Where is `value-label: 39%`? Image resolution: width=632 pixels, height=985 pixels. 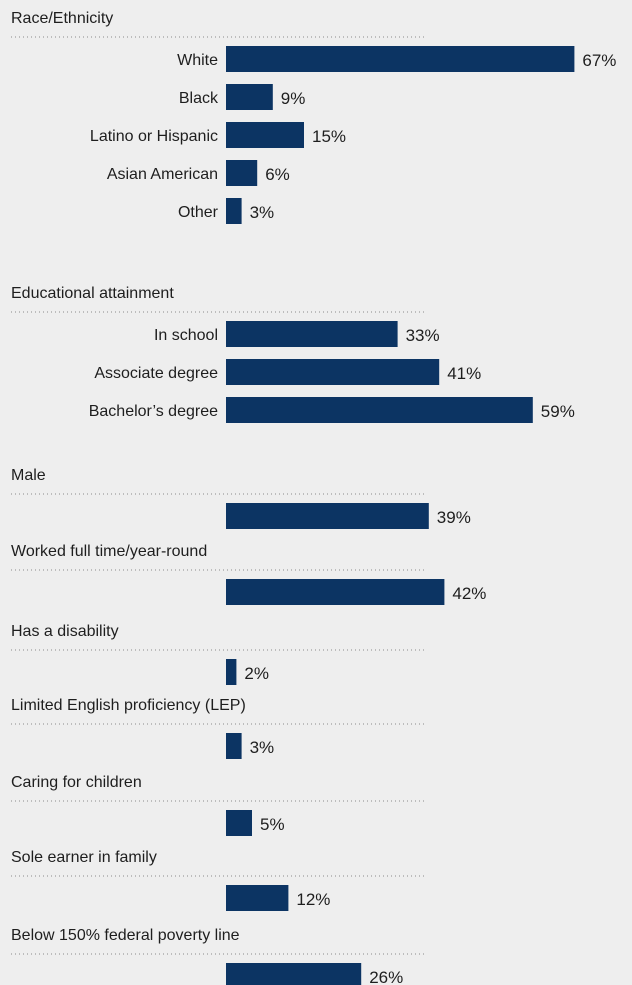 value-label: 39% is located at coordinates (454, 517).